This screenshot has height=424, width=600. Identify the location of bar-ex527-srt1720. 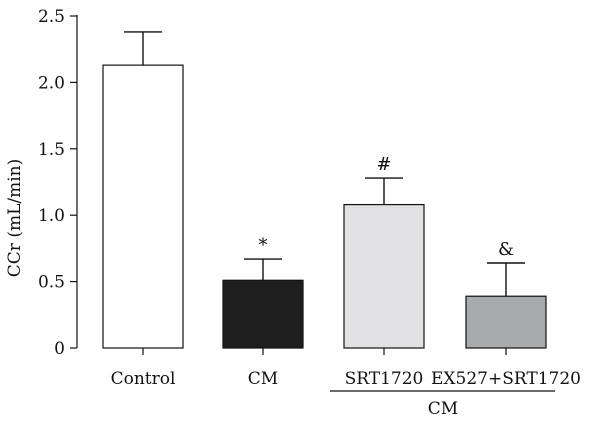
(506, 322).